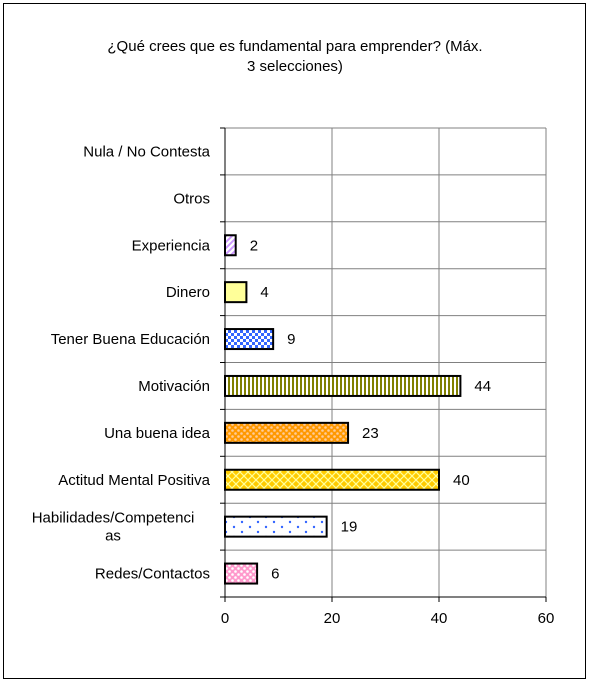 The width and height of the screenshot is (590, 682). I want to click on chart-title-line-2: 3 selecciones), so click(295, 66).